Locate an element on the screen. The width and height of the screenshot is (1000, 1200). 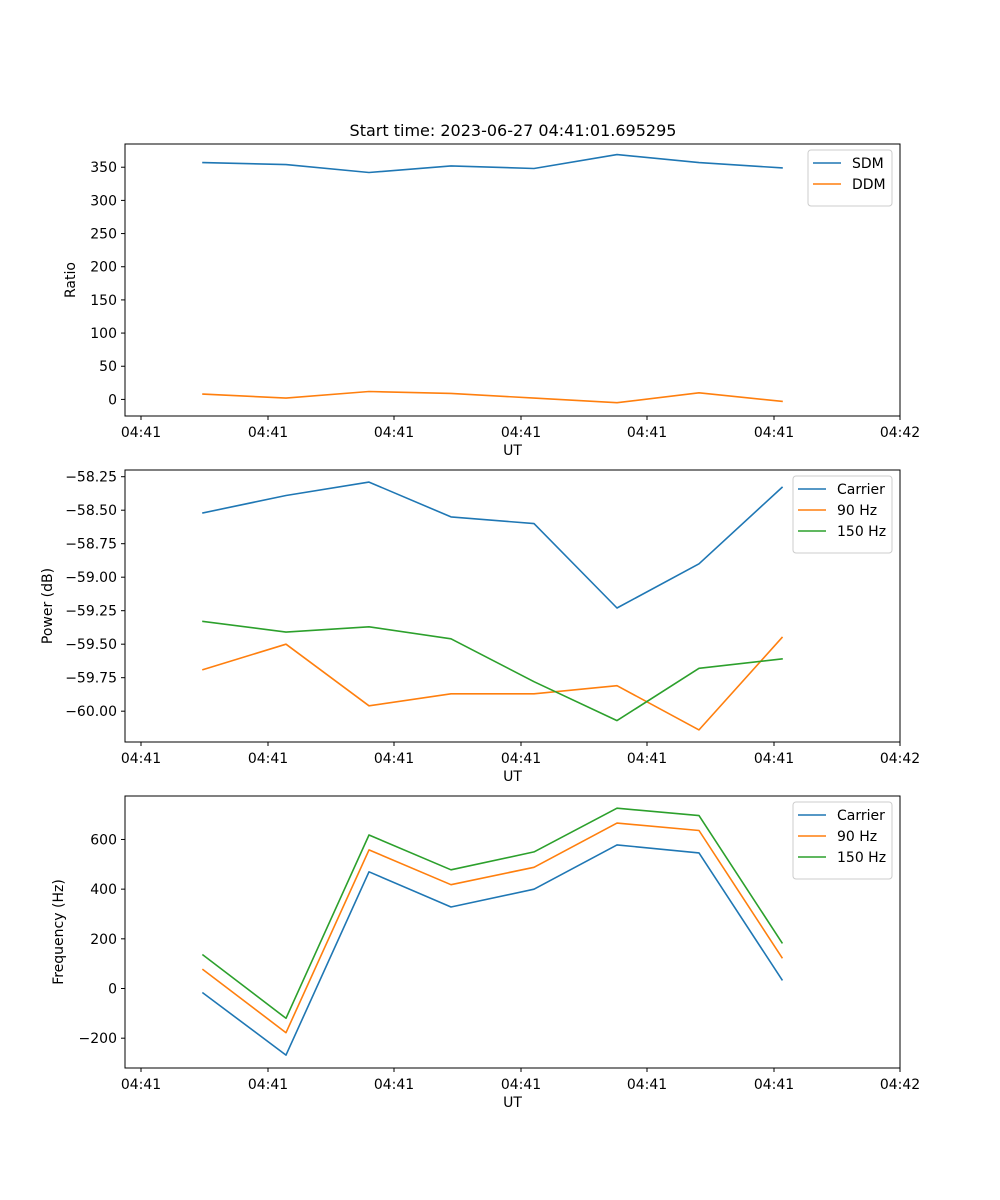
y-tick-label: −59.25 is located at coordinates (91, 612).